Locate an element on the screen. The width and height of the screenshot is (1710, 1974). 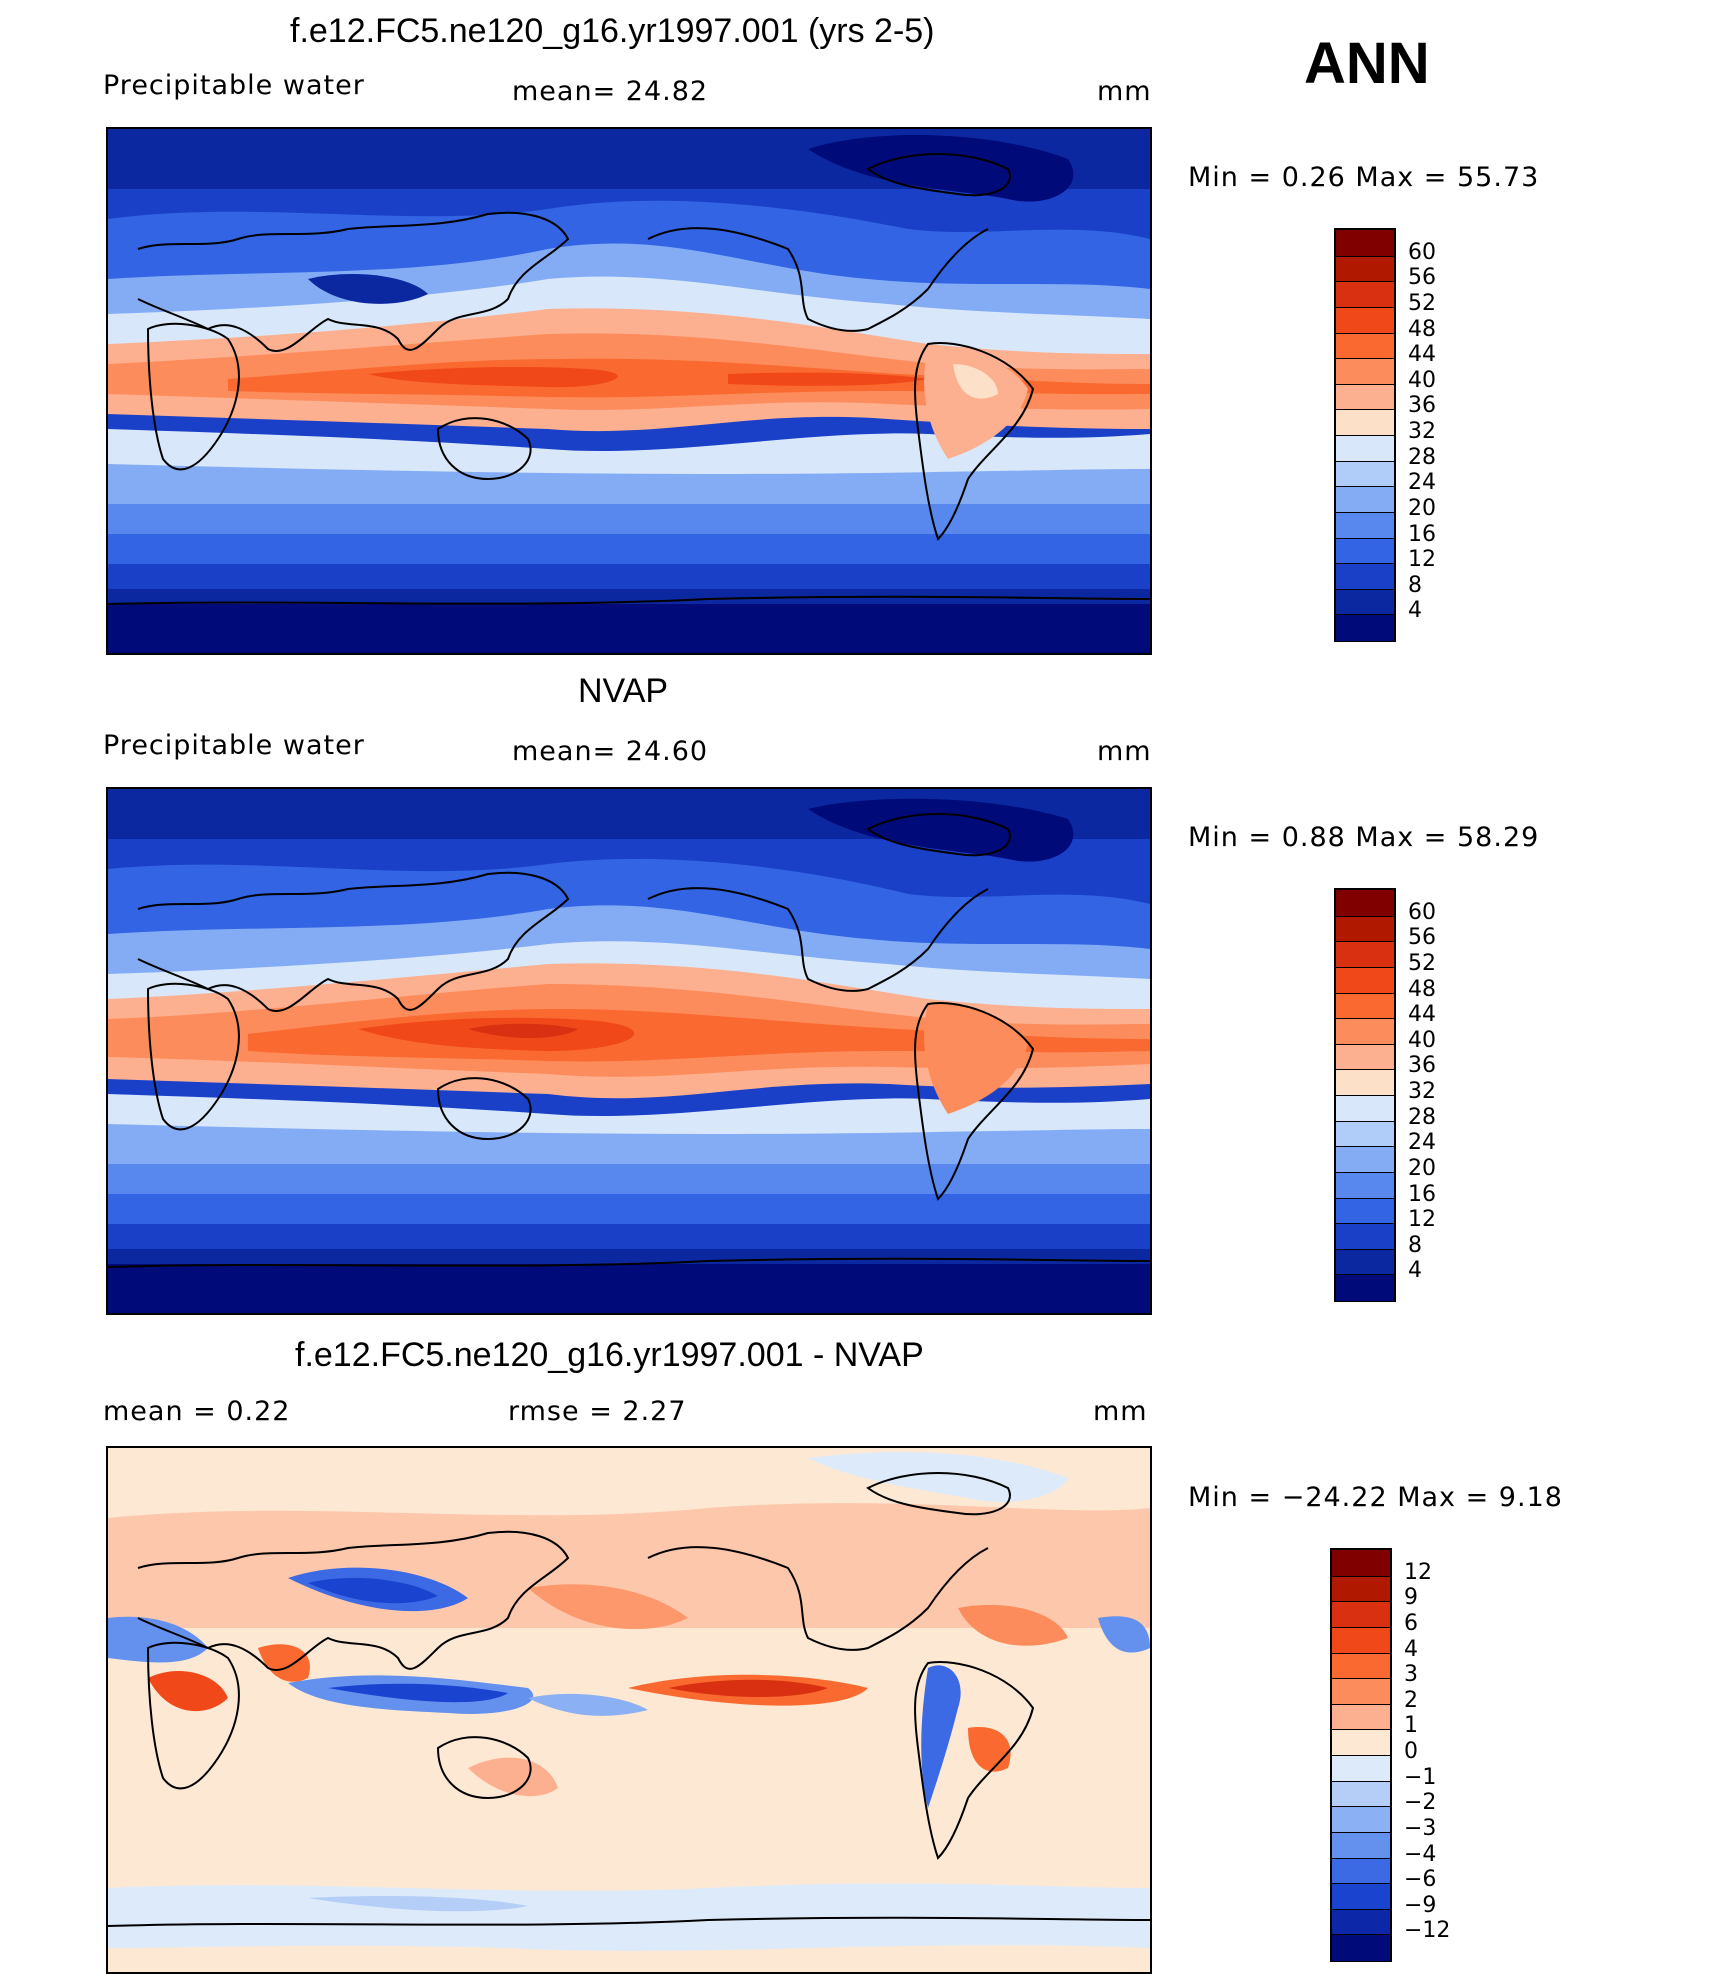
panel-diff-minmax: Min = −24.22 Max = 9.18 is located at coordinates (1375, 1497).